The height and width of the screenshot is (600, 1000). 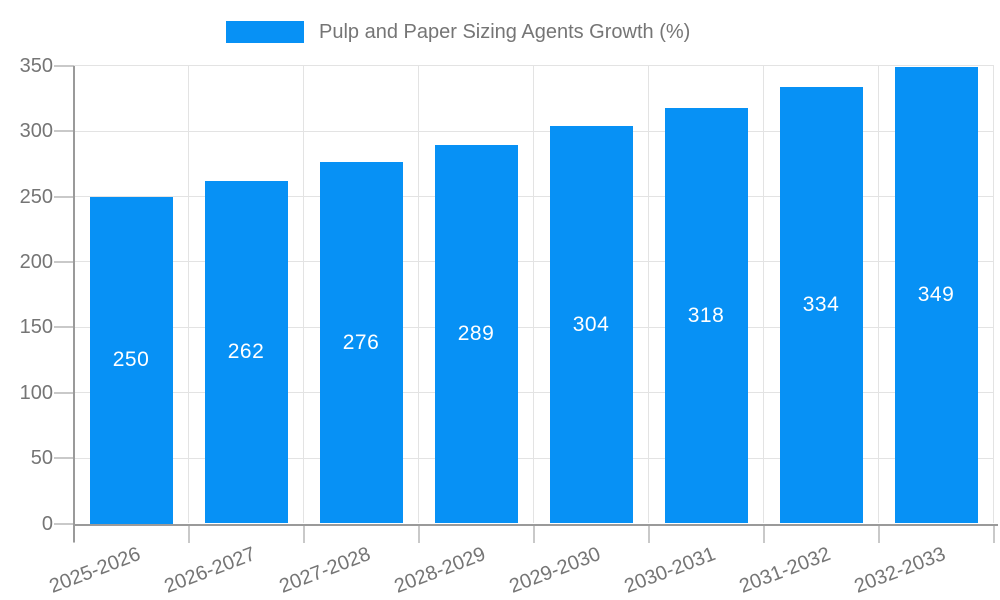 I want to click on bar-value-label: 250, so click(x=131, y=359).